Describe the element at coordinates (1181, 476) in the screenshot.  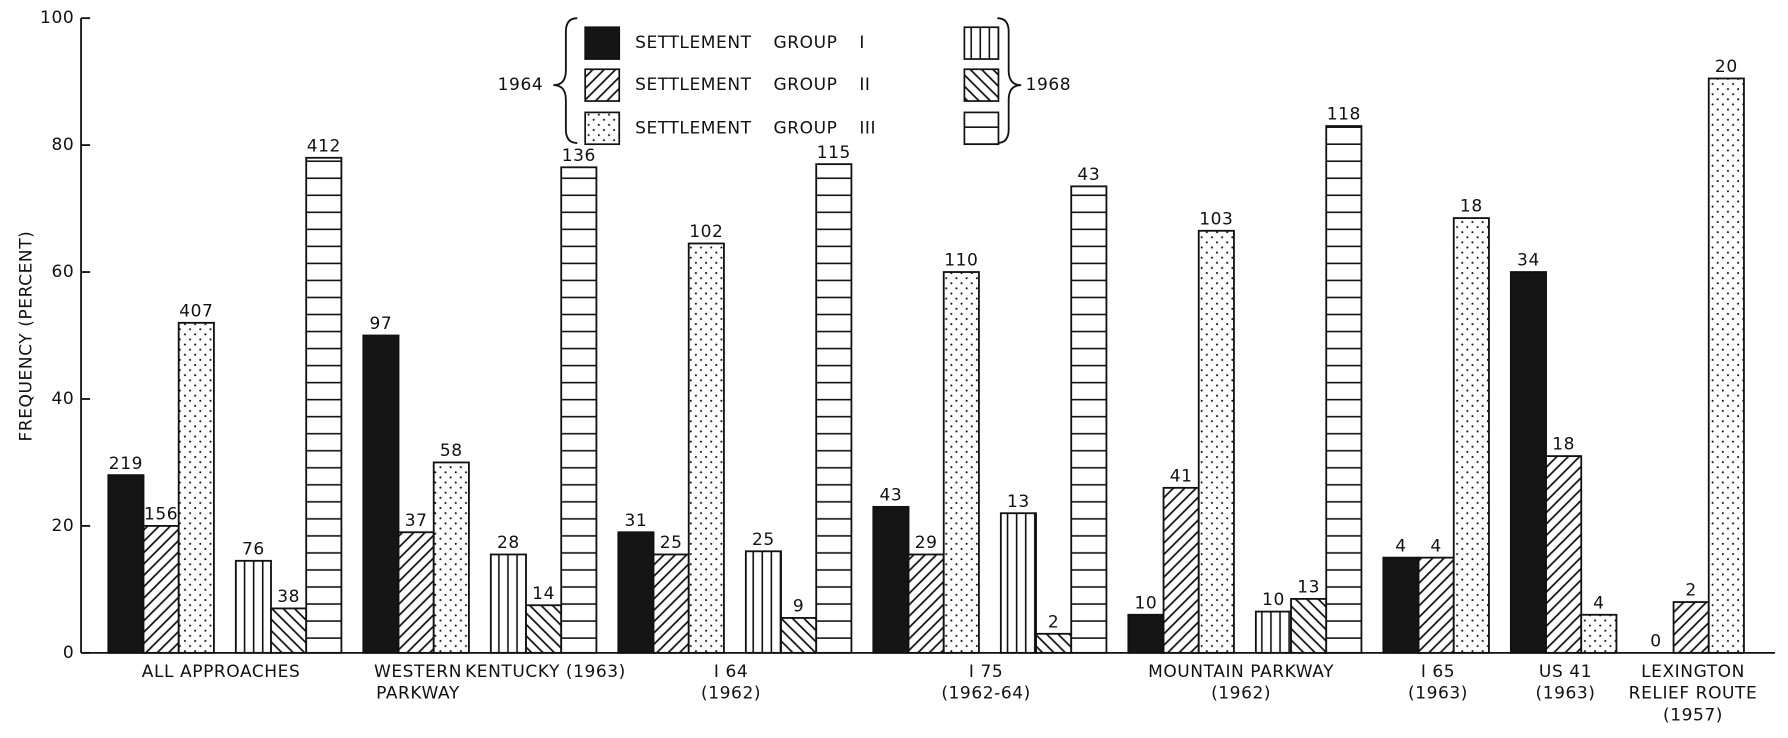
I see `bar-count-label: 41` at that location.